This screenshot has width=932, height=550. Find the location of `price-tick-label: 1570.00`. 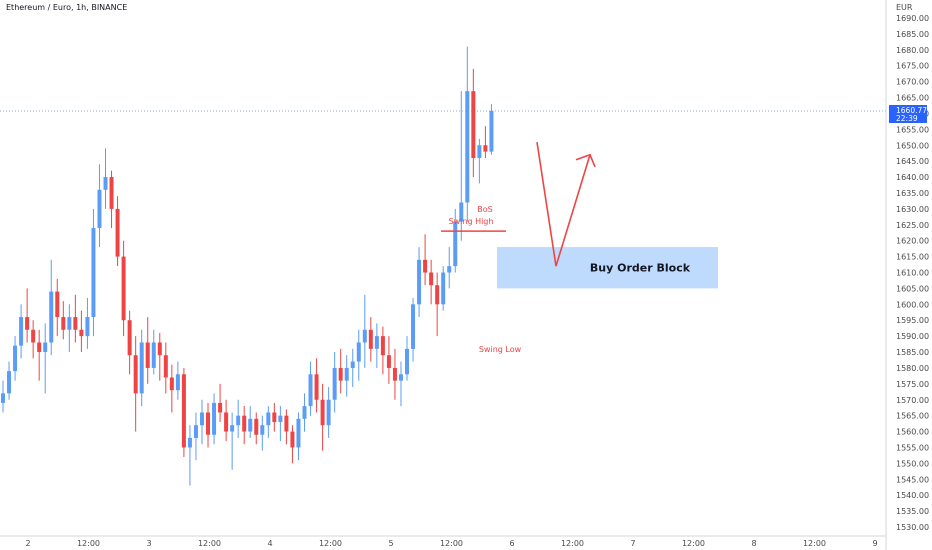

price-tick-label: 1570.00 is located at coordinates (912, 400).